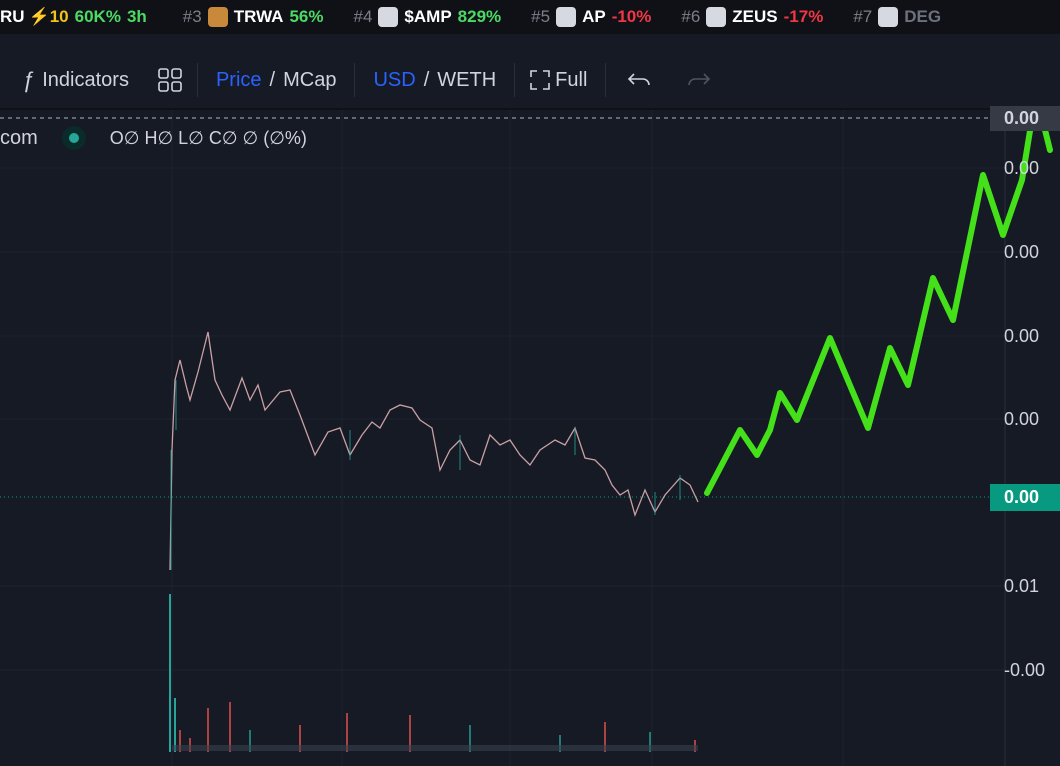  Describe the element at coordinates (1022, 586) in the screenshot. I see `axis-label: 0.01` at that location.